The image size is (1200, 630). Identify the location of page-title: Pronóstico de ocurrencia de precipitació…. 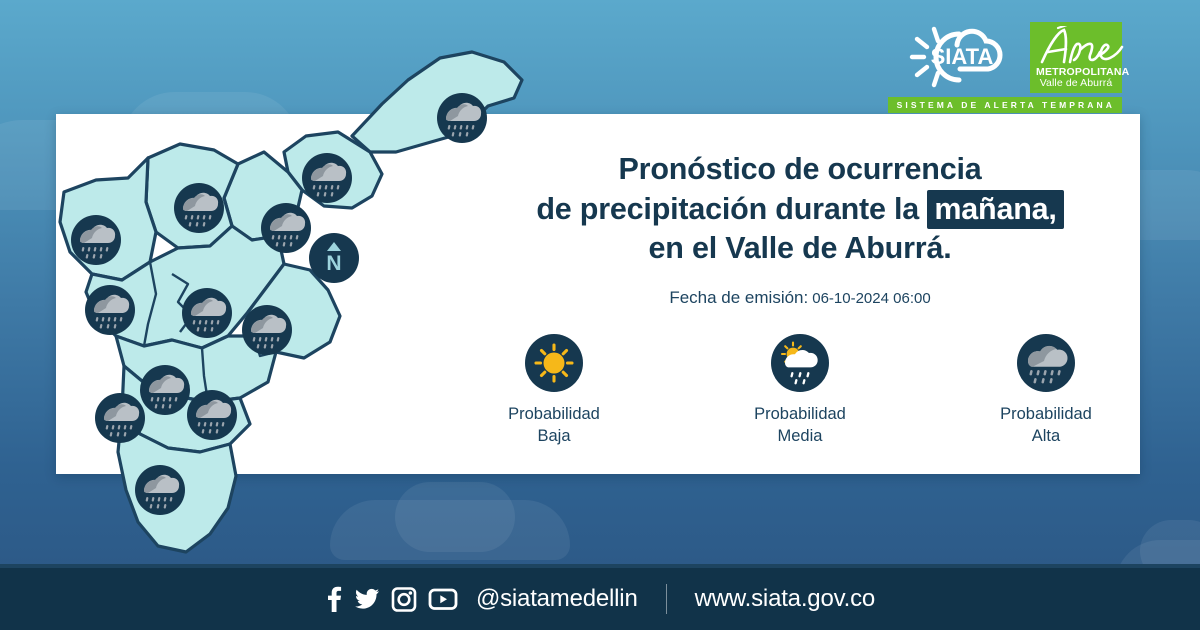
(800, 209).